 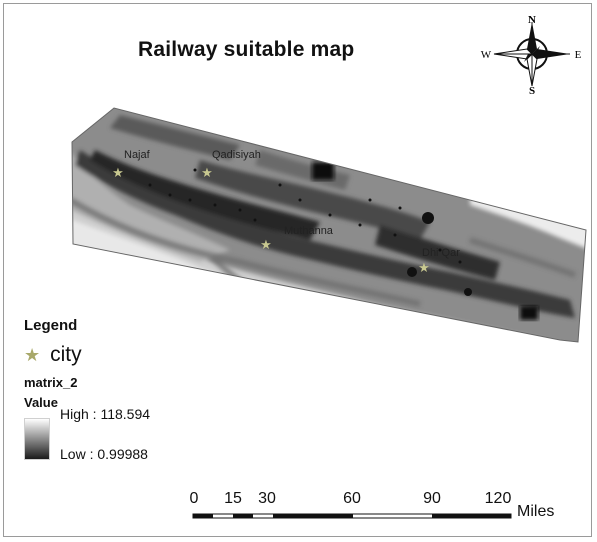 I want to click on city-marker-dhi-qar: ★ Dhi Qar, so click(x=439, y=261).